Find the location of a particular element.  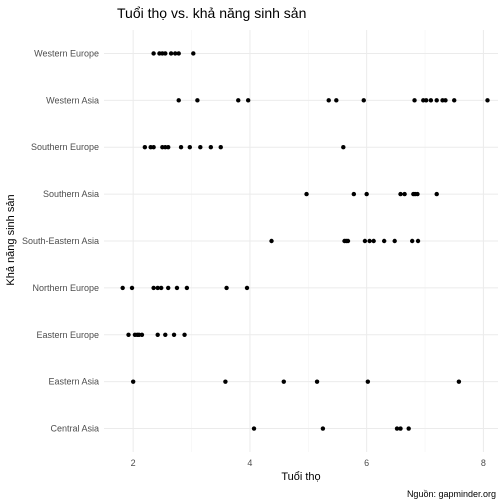

source-caption: Nguồn: gapminder.org is located at coordinates (451, 494).